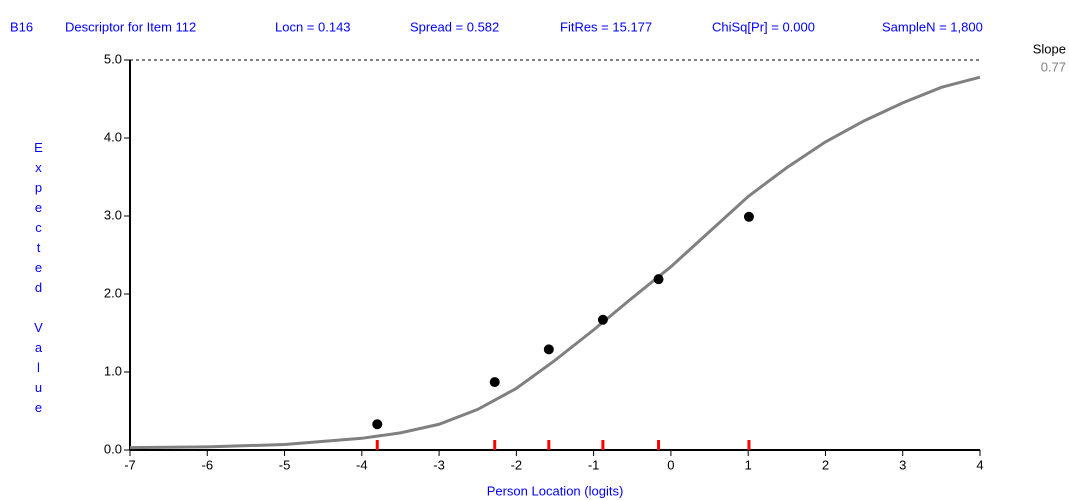 The height and width of the screenshot is (500, 1069). I want to click on y-tick-label: 4.0, so click(113, 136).